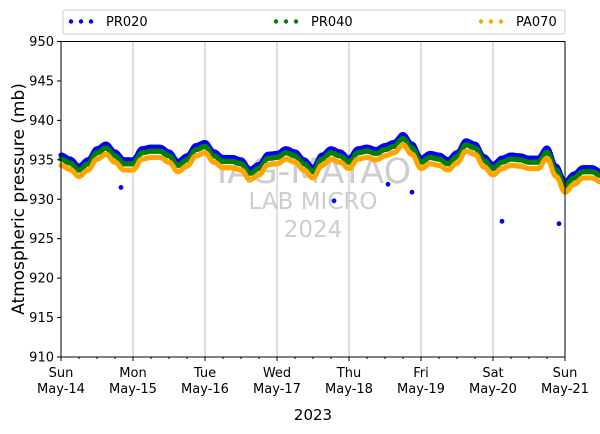 The image size is (600, 434). What do you see at coordinates (332, 22) in the screenshot?
I see `legend-label-pr040: PR040` at bounding box center [332, 22].